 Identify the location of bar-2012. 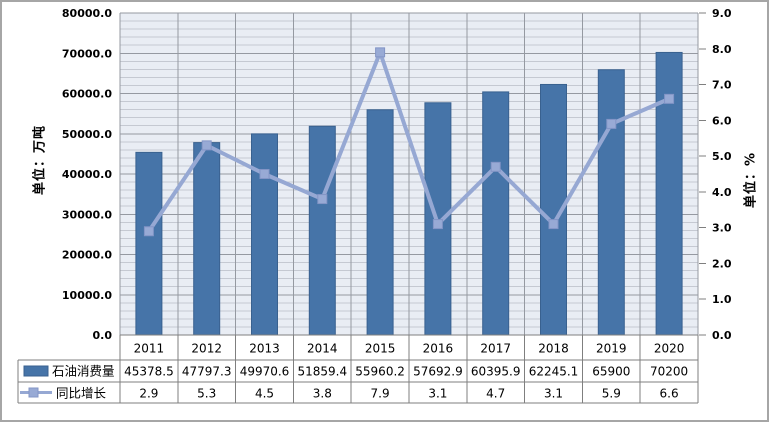
(207, 239).